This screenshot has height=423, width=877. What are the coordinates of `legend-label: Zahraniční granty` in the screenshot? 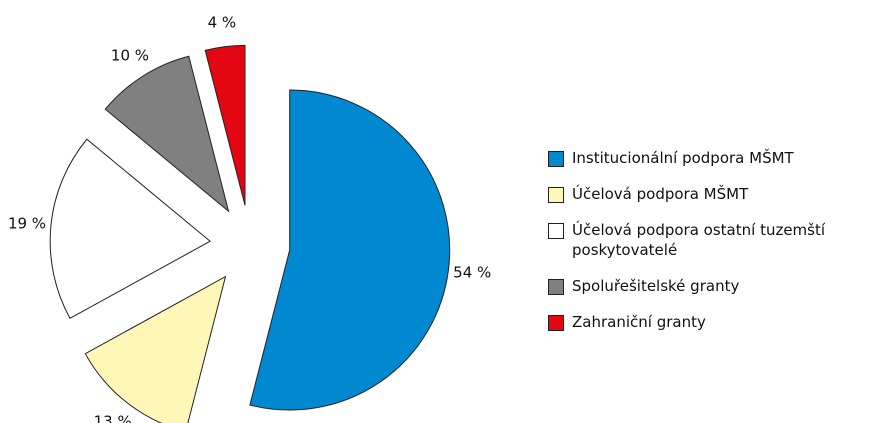 It's located at (639, 322).